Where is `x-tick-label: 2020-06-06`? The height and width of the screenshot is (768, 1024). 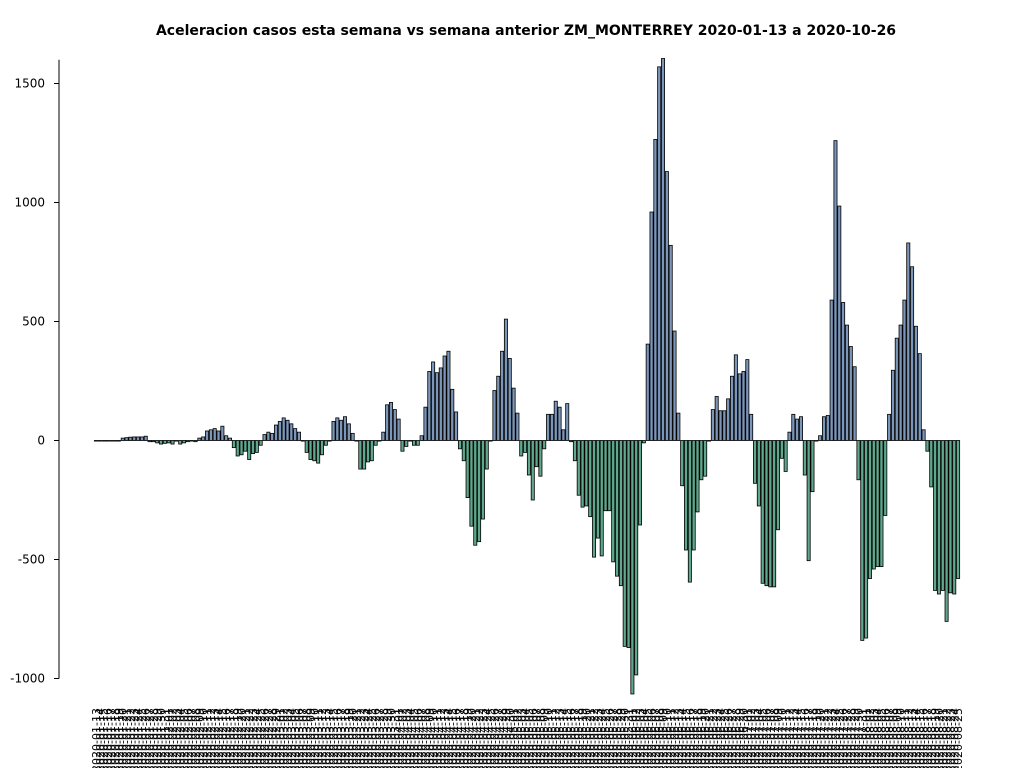
x-tick-label: 2020-06-06 is located at coordinates (652, 738).